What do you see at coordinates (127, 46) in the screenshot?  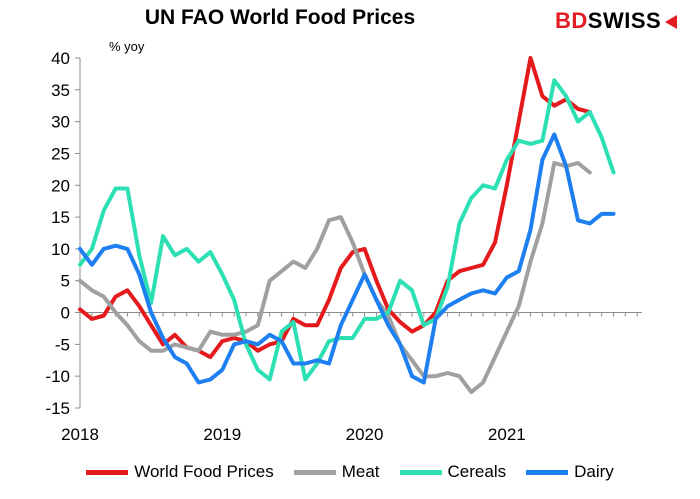 I see `y-axis-unit-label: % yoy` at bounding box center [127, 46].